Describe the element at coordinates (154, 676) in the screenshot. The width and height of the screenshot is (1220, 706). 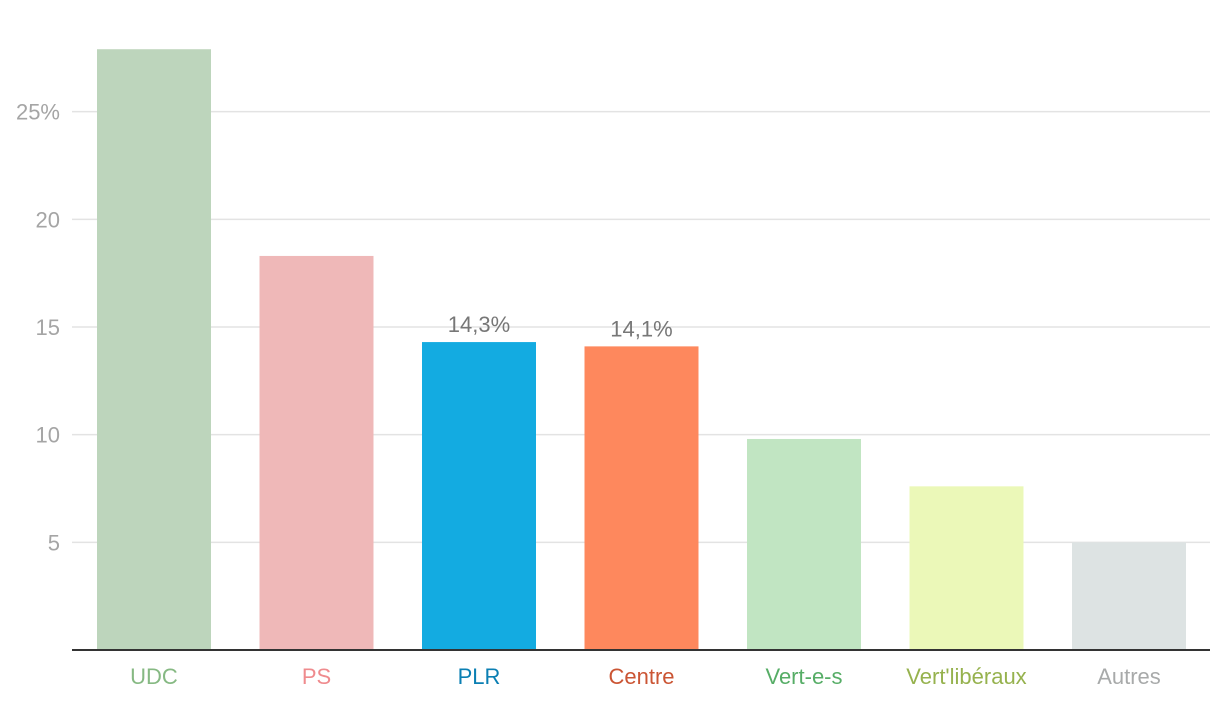
I see `category-label: UDC` at that location.